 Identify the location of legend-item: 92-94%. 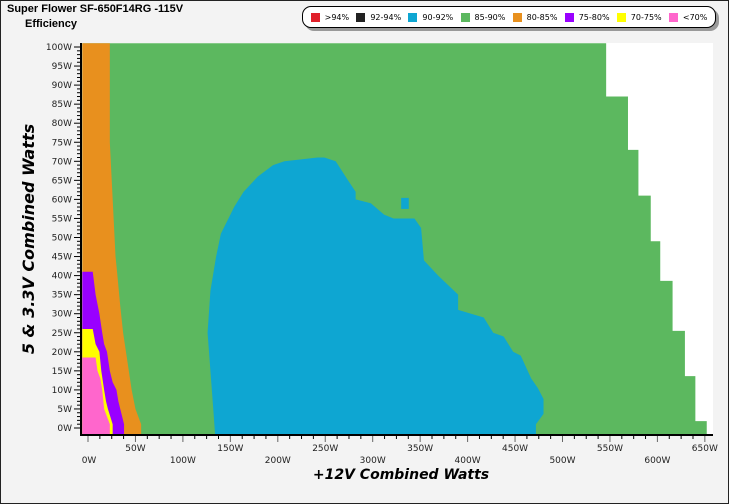
(379, 17).